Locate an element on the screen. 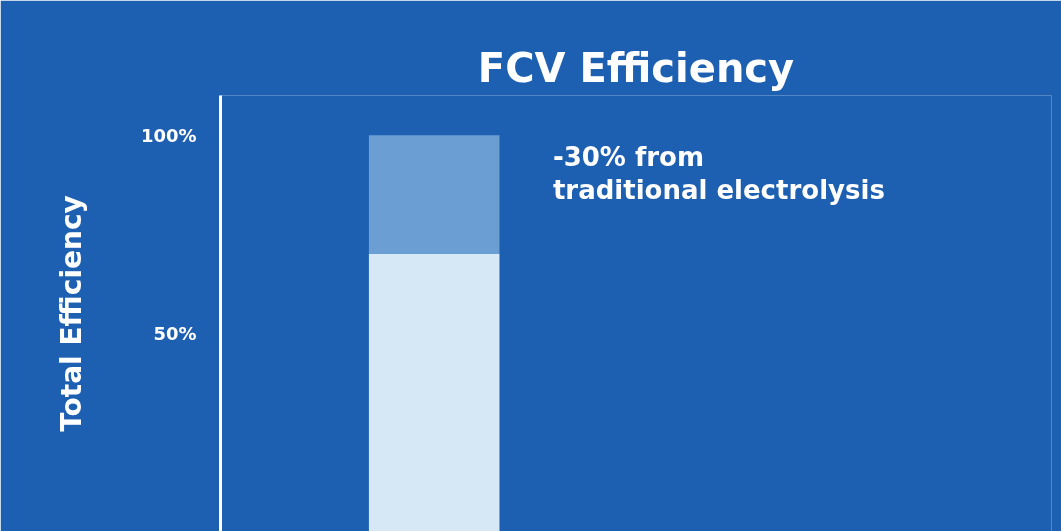 This screenshot has width=1061, height=531. text: FCV Efficiency is located at coordinates (636, 67).